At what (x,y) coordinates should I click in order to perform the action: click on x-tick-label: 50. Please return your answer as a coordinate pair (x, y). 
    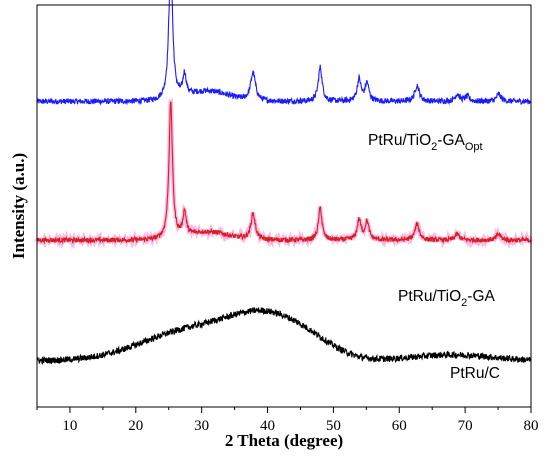
    Looking at the image, I should click on (333, 426).